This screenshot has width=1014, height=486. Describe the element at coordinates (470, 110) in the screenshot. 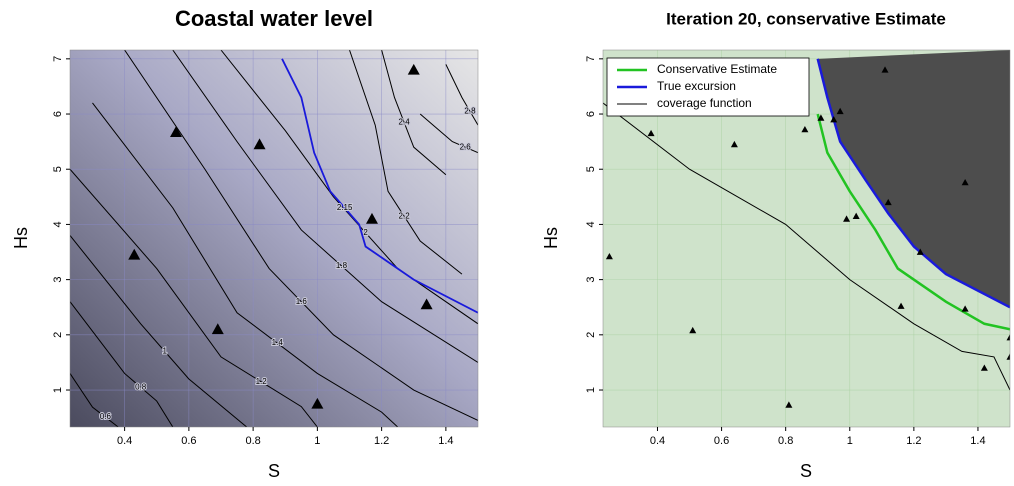

I see `contour-label: 2.8` at that location.